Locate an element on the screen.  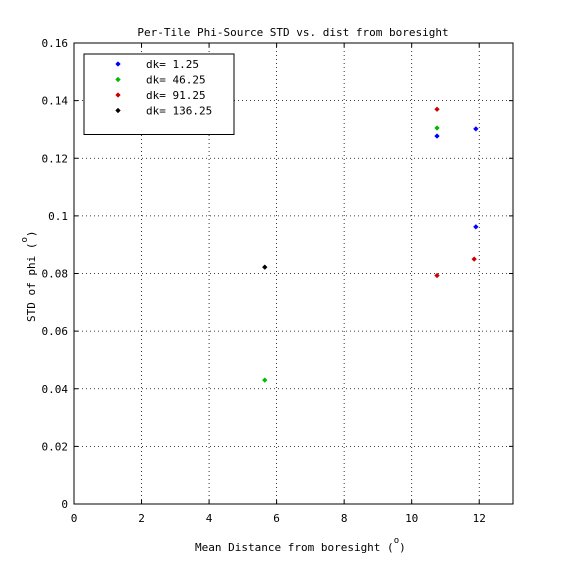
y-tick-label: 0.02 is located at coordinates (55, 446).